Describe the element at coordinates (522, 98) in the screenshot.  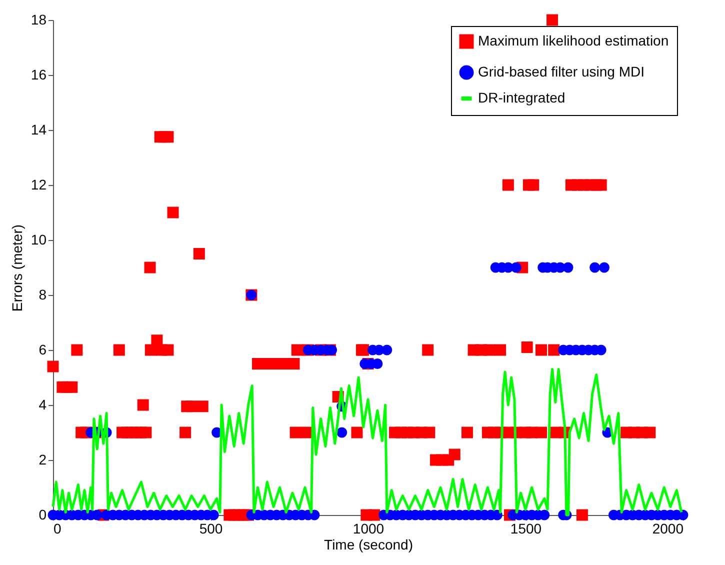
I see `legend-label: DR-integrated` at that location.